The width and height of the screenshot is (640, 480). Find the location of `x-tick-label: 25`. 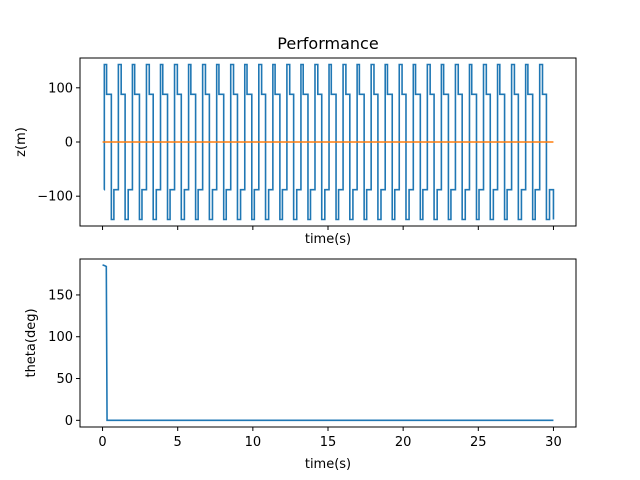

x-tick-label: 25 is located at coordinates (478, 442).